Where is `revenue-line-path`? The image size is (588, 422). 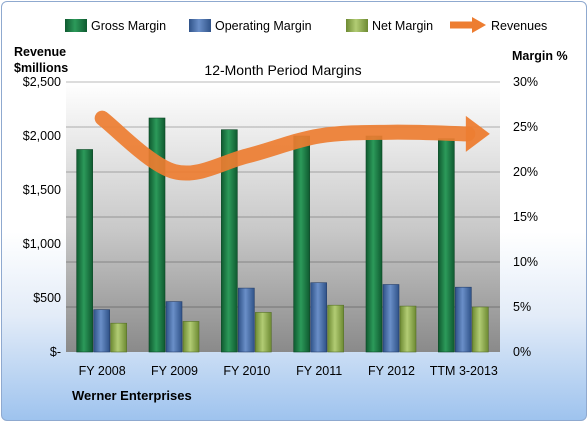 revenue-line-path is located at coordinates (285, 145).